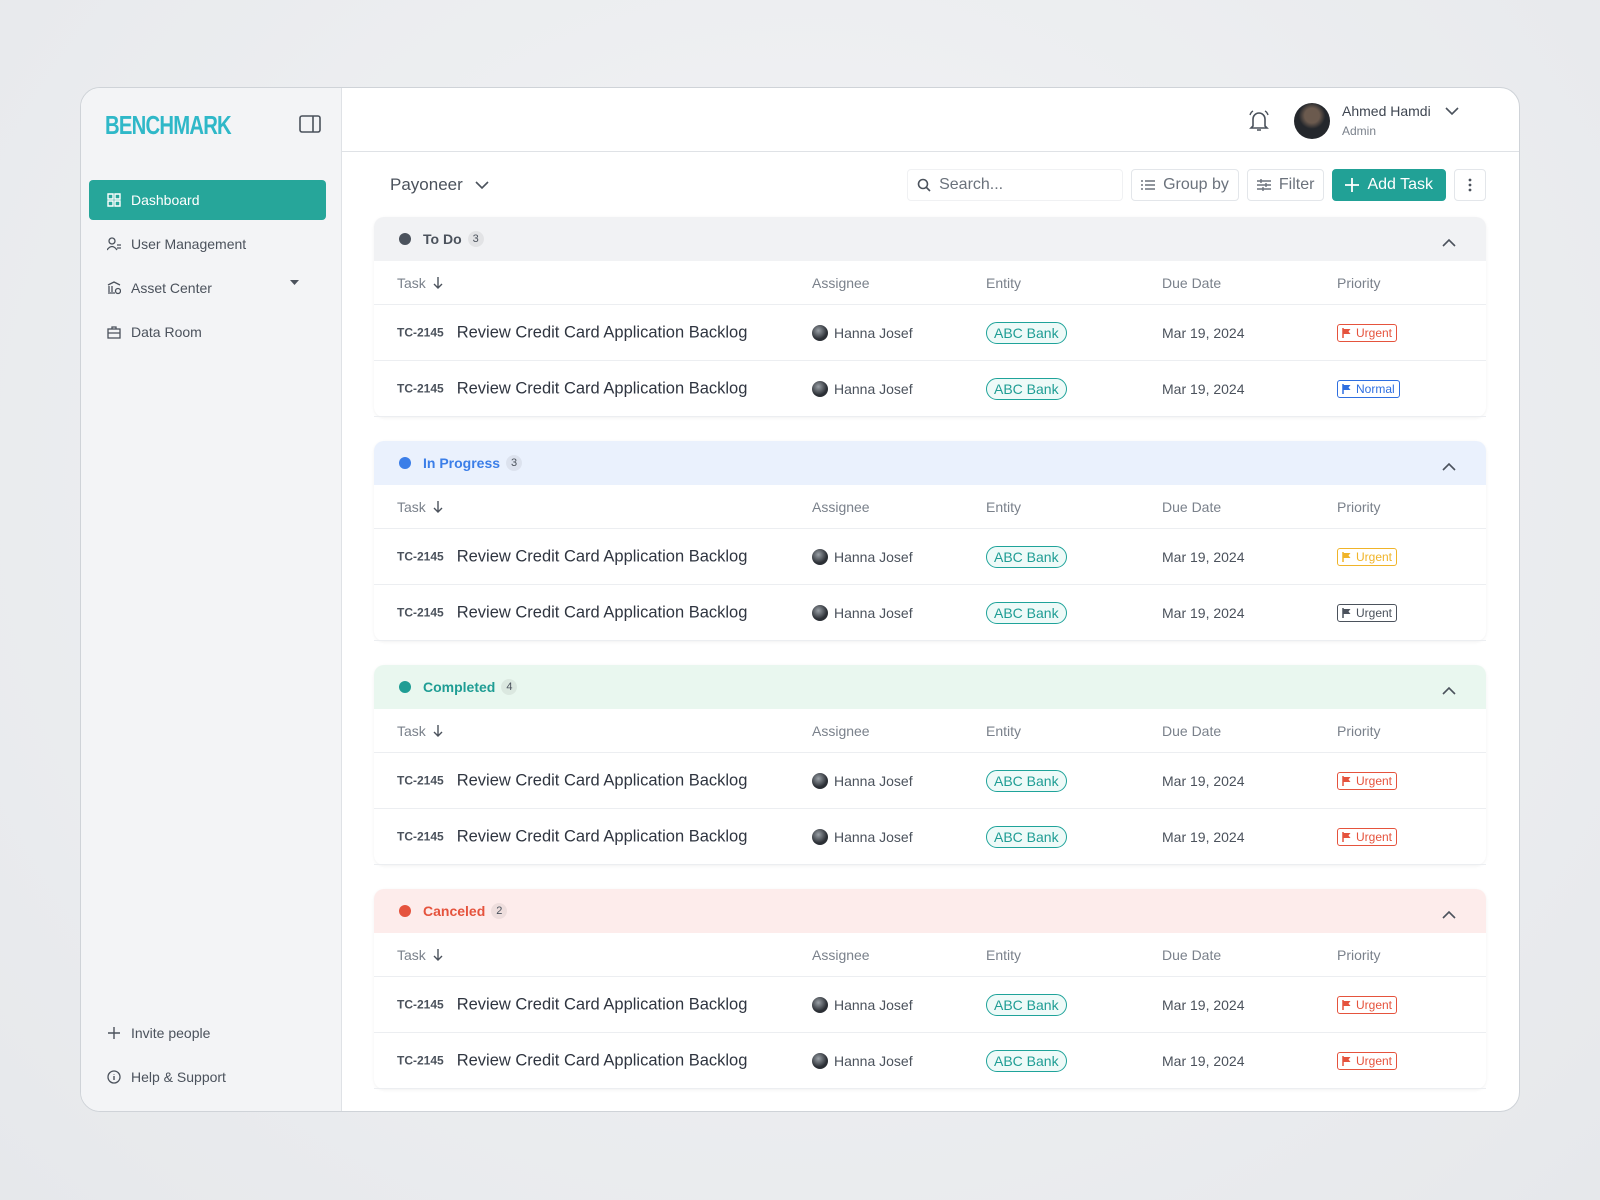 The height and width of the screenshot is (1200, 1600). What do you see at coordinates (930, 463) in the screenshot?
I see `group-header: In Progress 3` at bounding box center [930, 463].